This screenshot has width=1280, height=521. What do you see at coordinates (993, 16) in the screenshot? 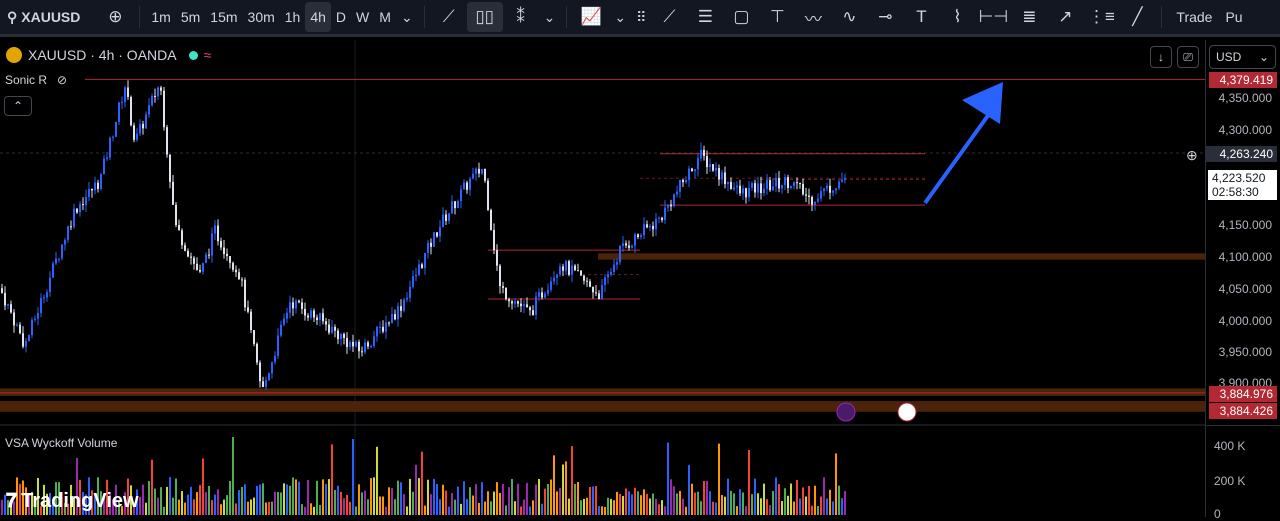
I see `date-range-icon: ⊢⊣` at bounding box center [993, 16].